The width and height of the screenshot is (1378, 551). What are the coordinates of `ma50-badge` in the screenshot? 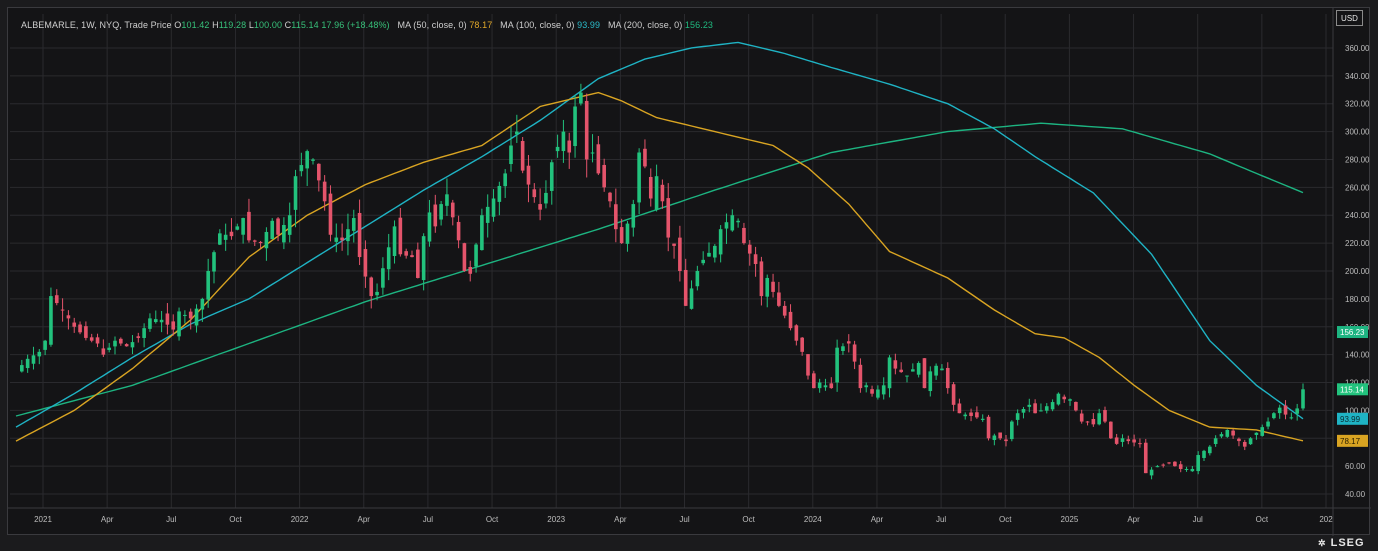 It's located at (1352, 440).